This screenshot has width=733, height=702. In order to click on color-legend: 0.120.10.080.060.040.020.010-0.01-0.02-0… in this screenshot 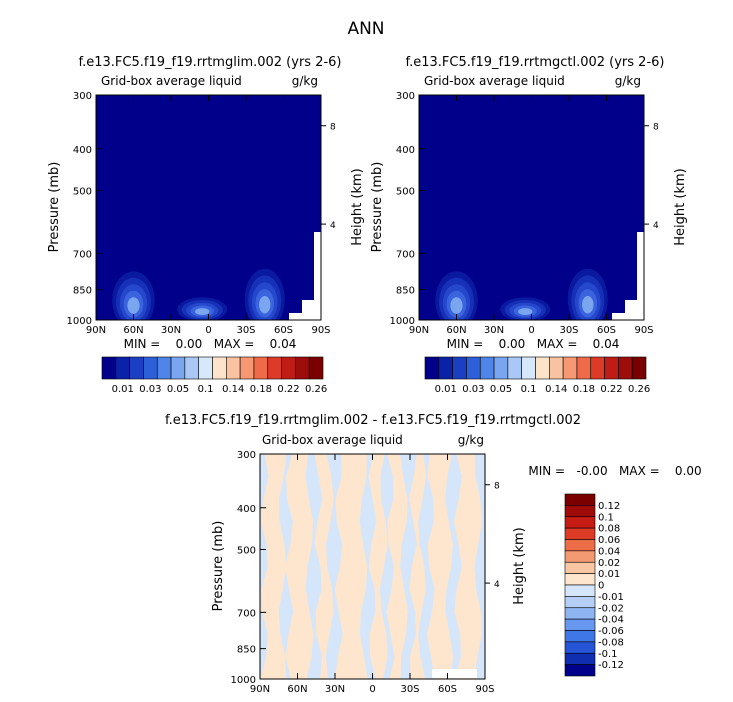, I will do `click(594, 585)`.